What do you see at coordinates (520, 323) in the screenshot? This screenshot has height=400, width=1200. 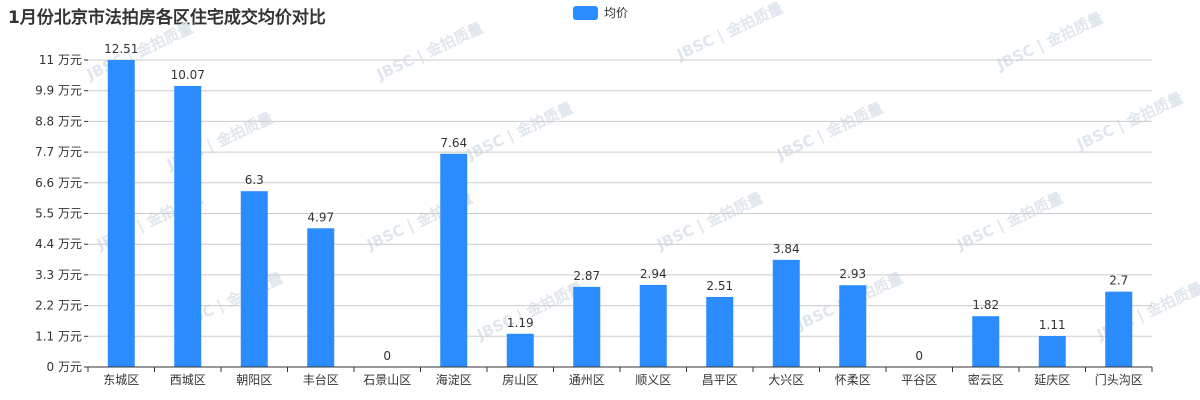 I see `data-label: 1.19` at bounding box center [520, 323].